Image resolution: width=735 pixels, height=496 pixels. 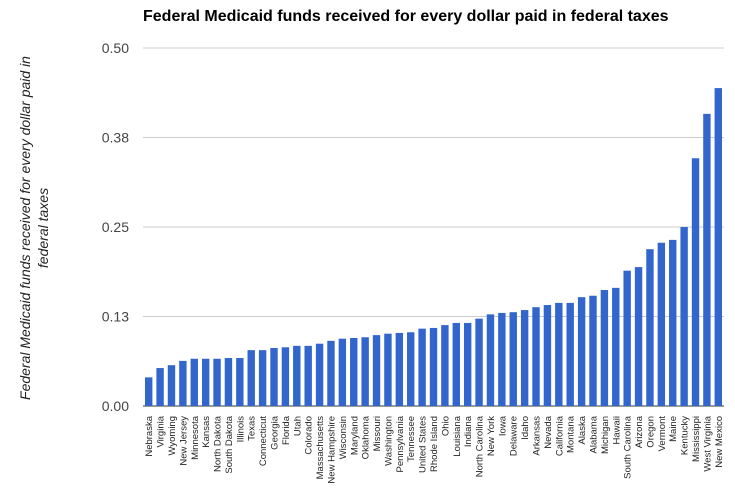 I want to click on x-tick-label: Georgia, so click(x=275, y=432).